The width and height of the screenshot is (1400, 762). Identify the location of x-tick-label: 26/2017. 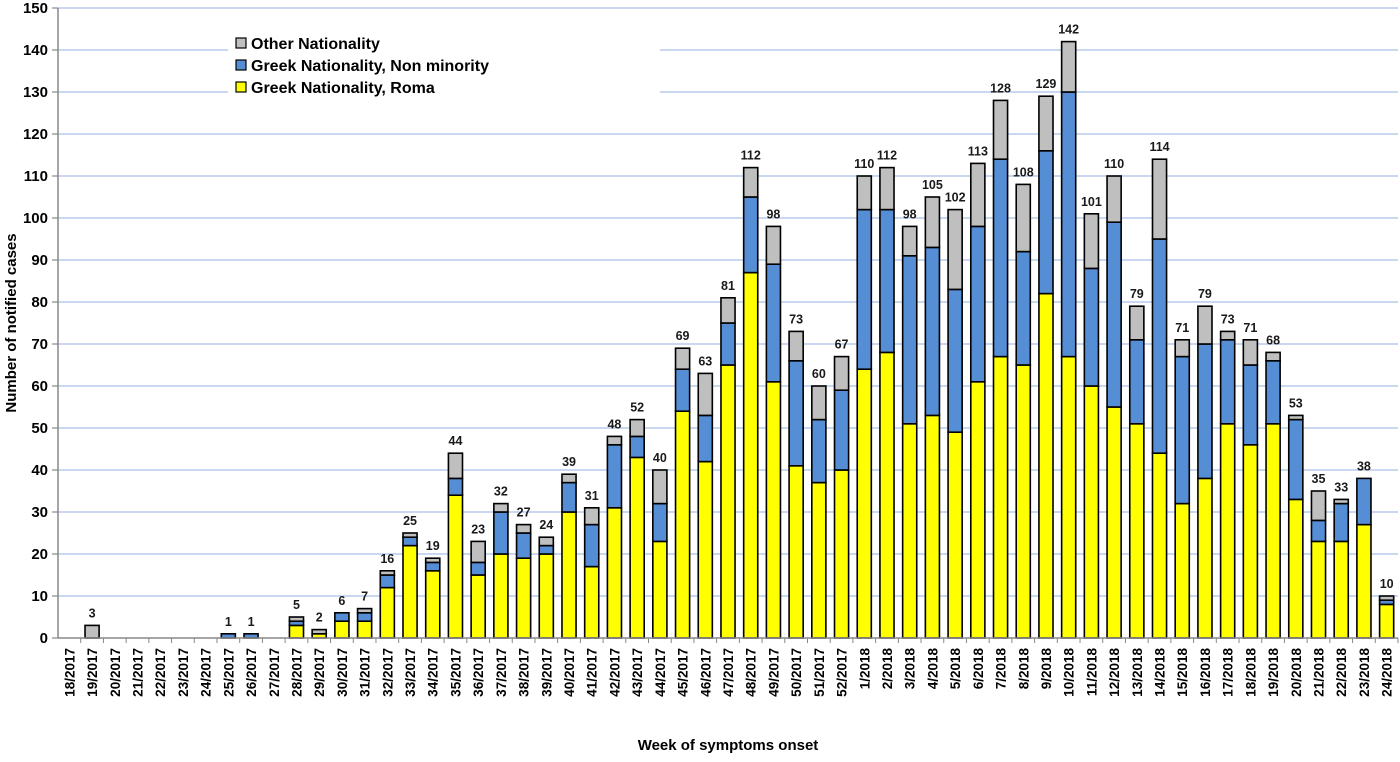
(251, 672).